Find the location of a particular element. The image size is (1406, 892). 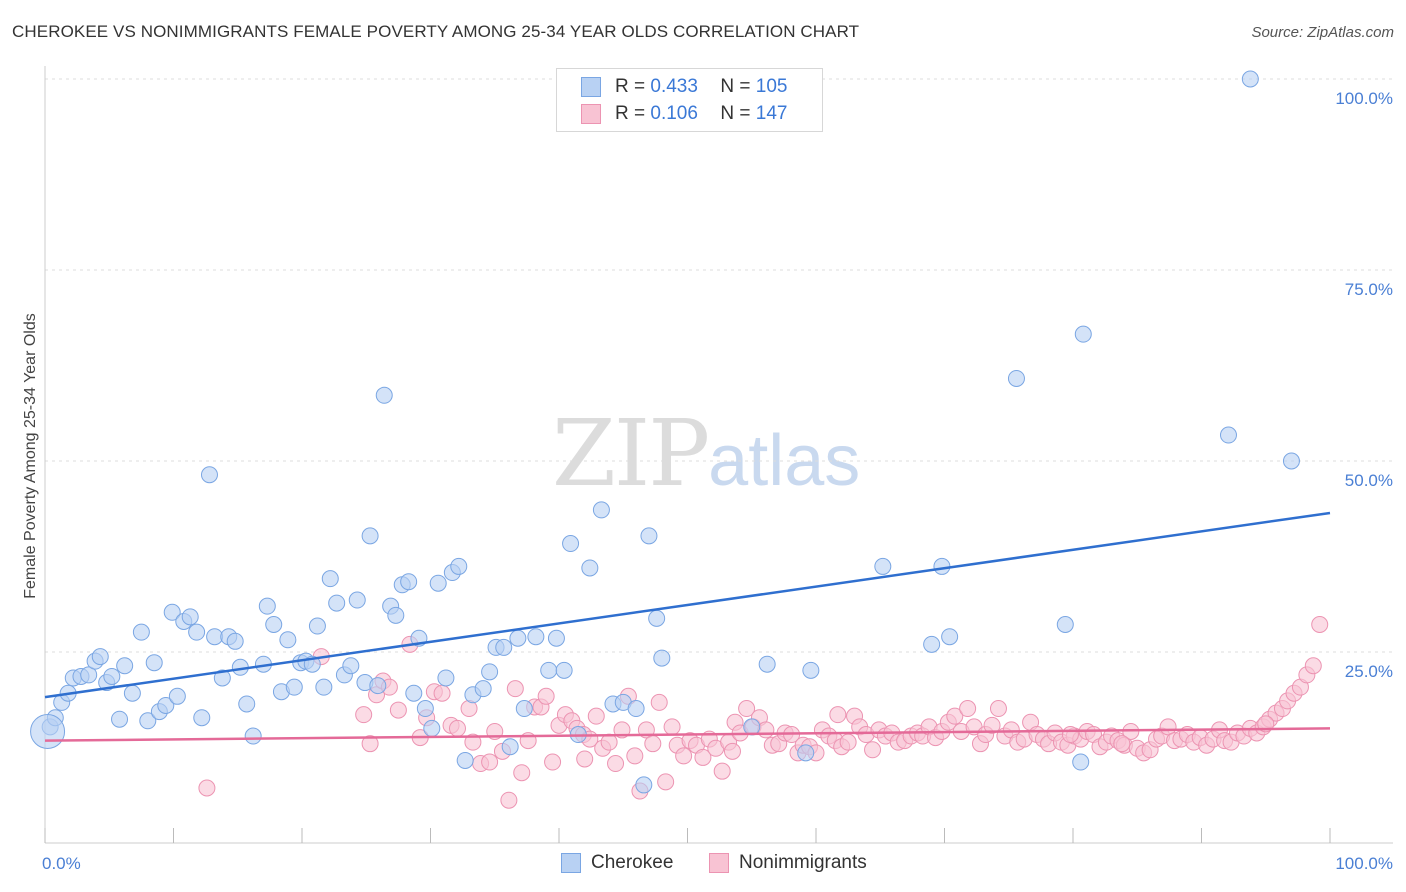

stats-row-nonimmigrants: R = 0.106 N = 147 is located at coordinates (684, 114).